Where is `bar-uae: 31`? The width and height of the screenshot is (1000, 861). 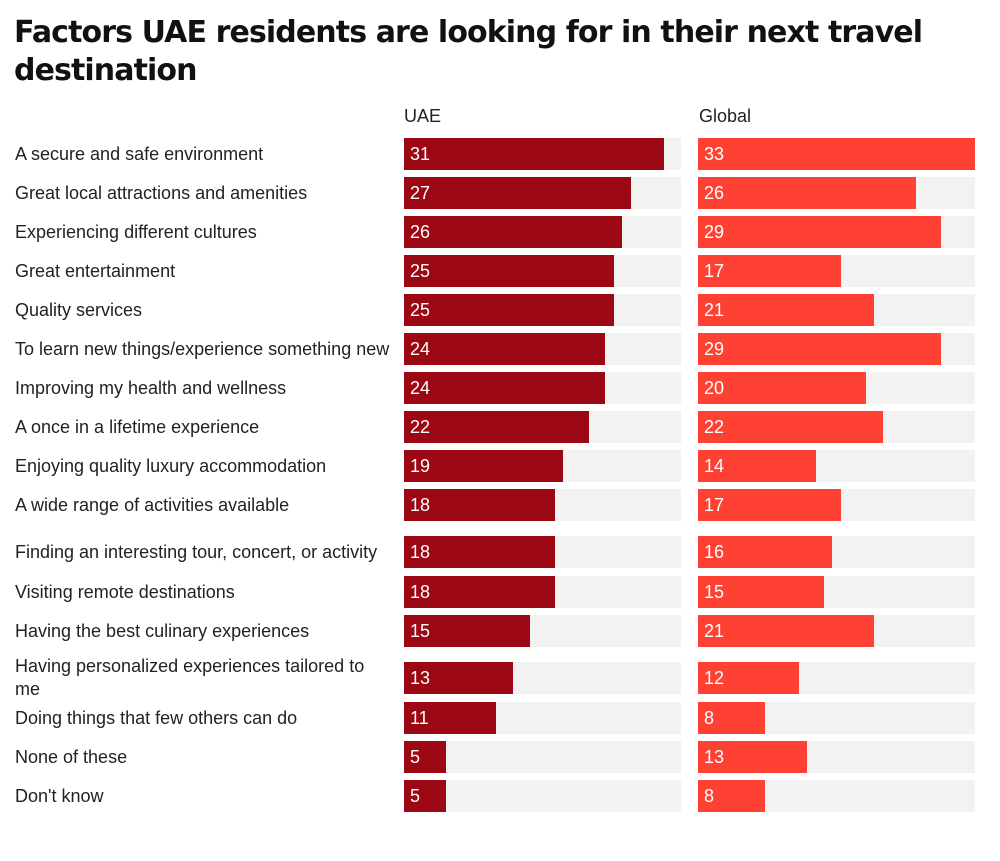
bar-uae: 31 is located at coordinates (534, 154).